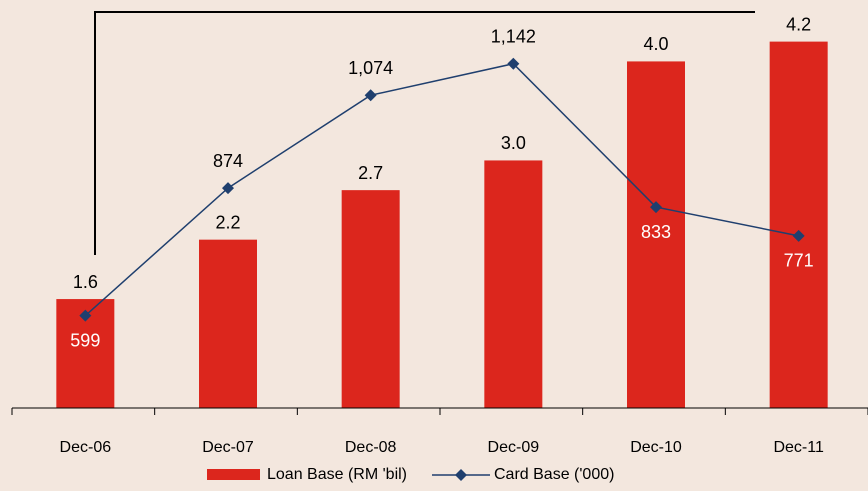 The width and height of the screenshot is (868, 491). What do you see at coordinates (655, 44) in the screenshot?
I see `bar-value-label: 4.0` at bounding box center [655, 44].